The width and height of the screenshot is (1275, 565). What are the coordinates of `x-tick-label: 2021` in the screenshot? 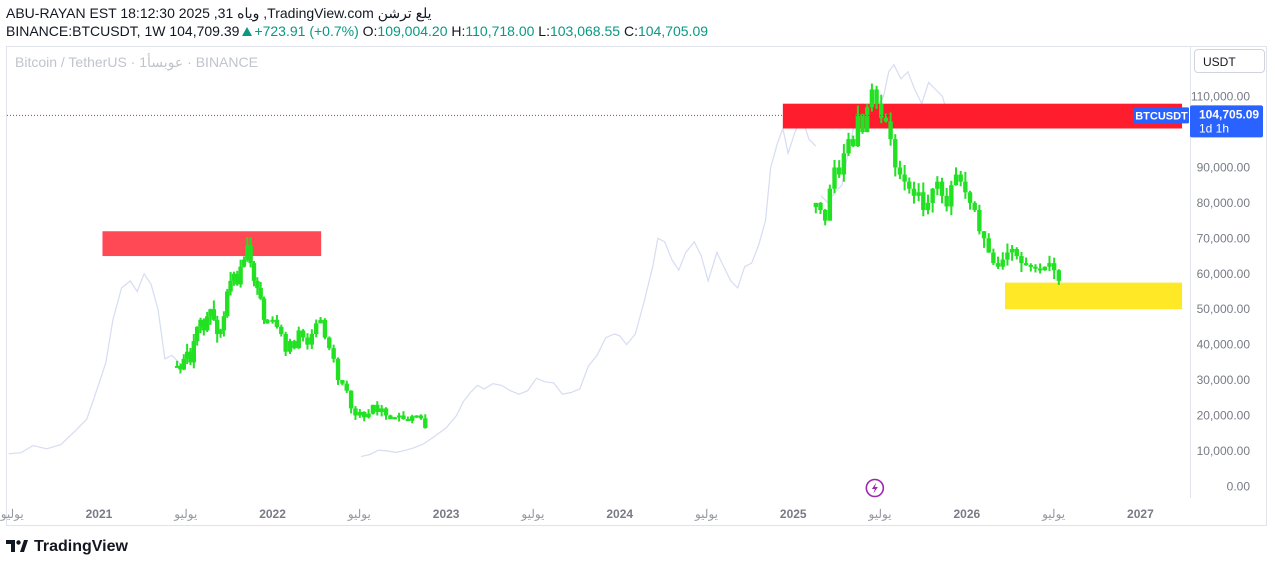 It's located at (99, 514).